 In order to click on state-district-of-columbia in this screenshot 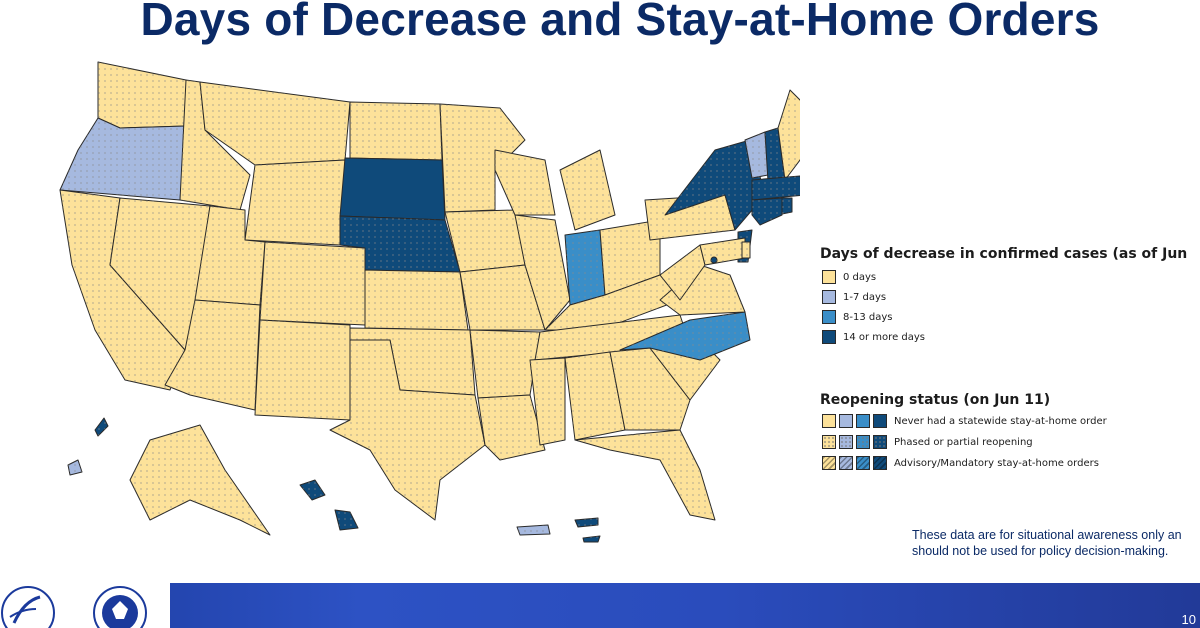, I will do `click(714, 260)`.